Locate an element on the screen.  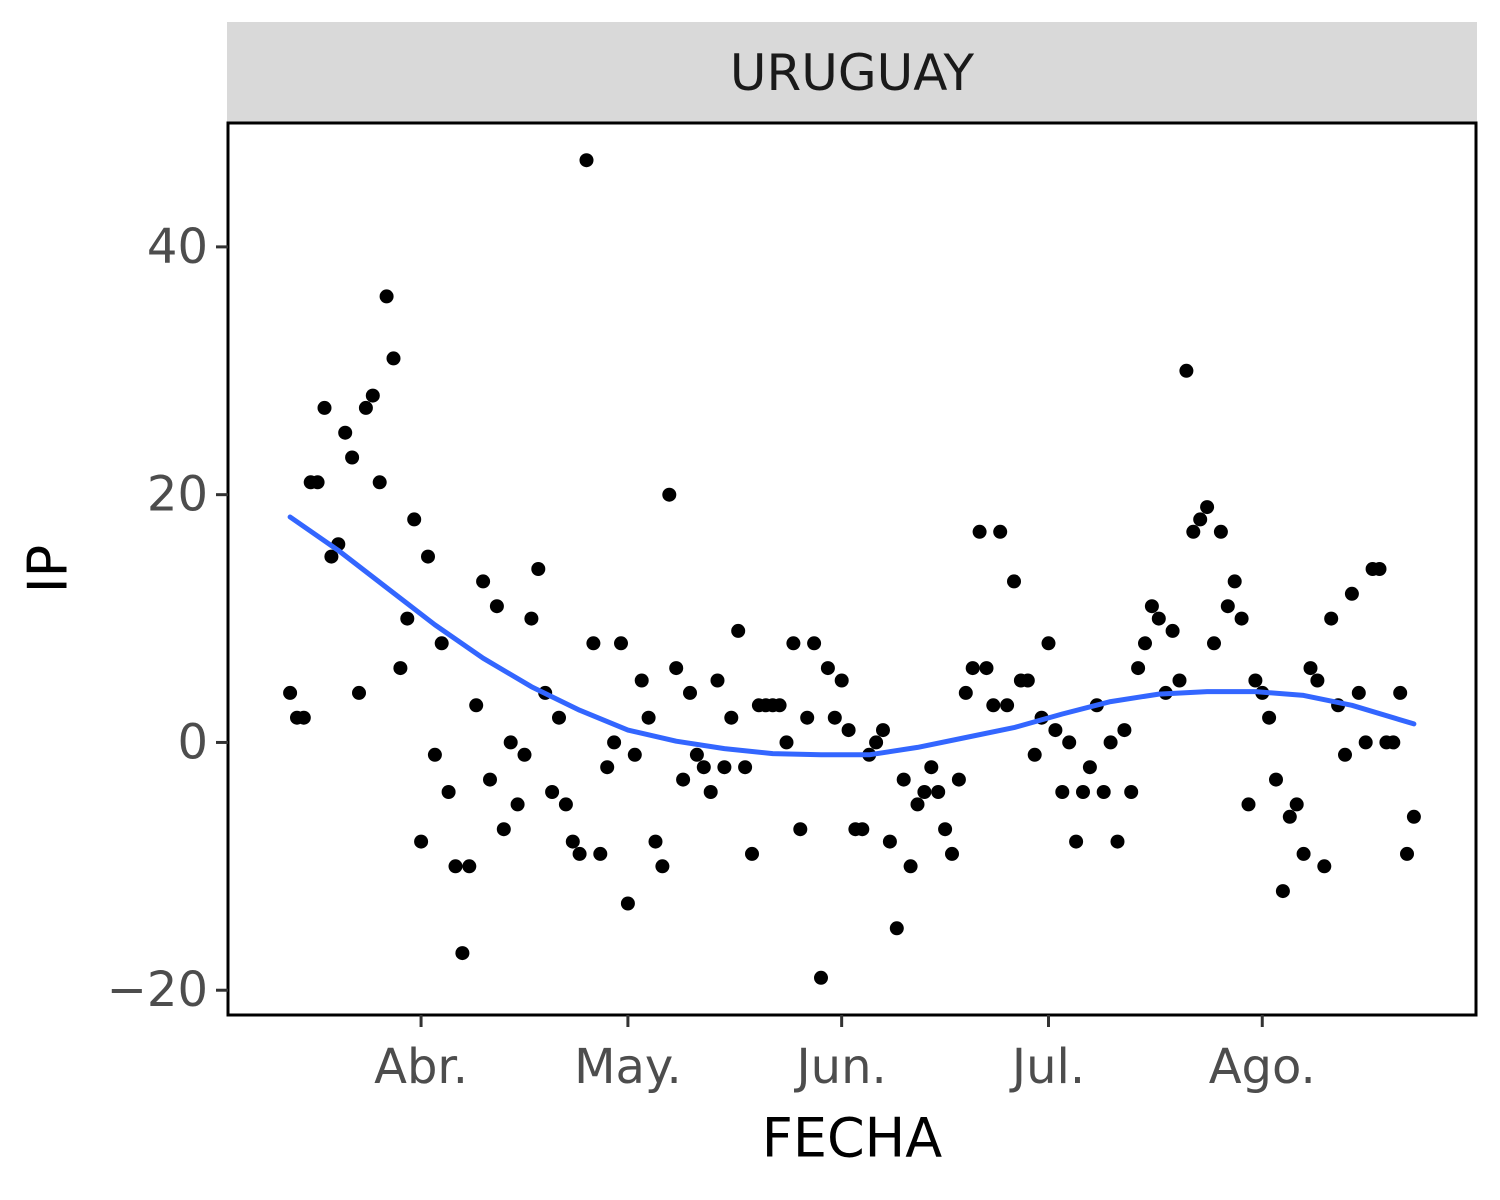
x-axis: Abr. May. Jun. Jul. Ago. is located at coordinates (845, 1055).